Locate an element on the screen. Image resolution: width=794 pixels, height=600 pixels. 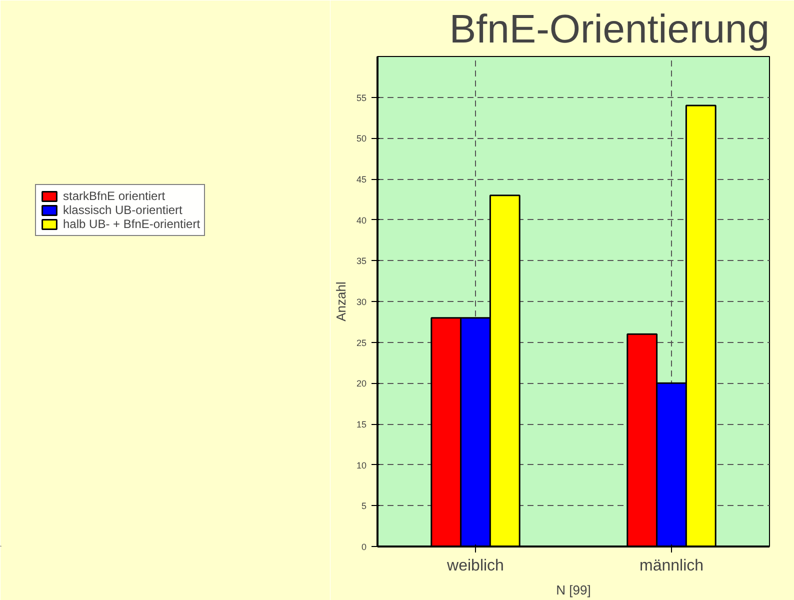
y-tick-label: 5 is located at coordinates (364, 506).